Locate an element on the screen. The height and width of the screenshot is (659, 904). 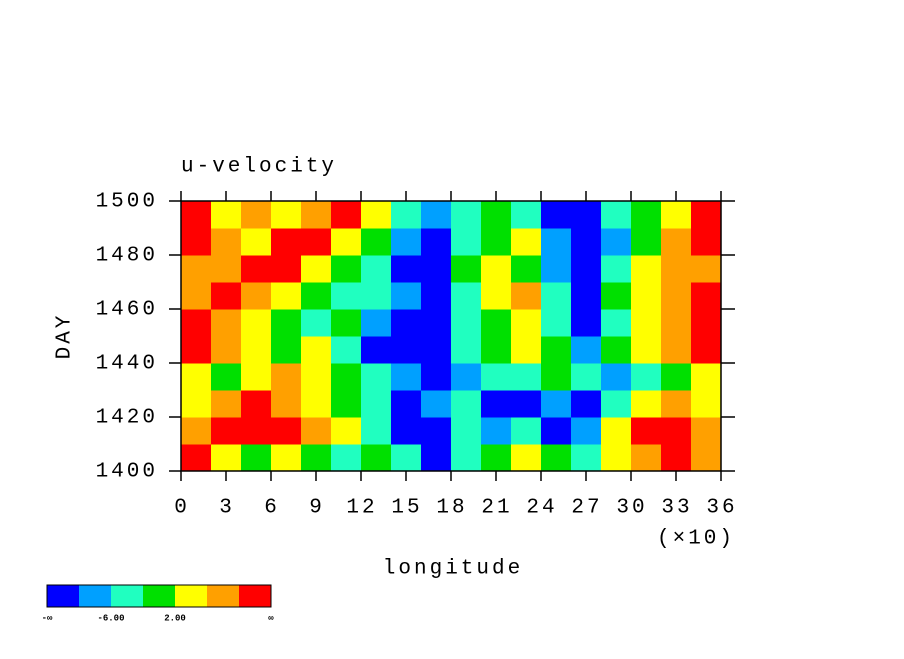
colorbar-frame is located at coordinates (159, 596).